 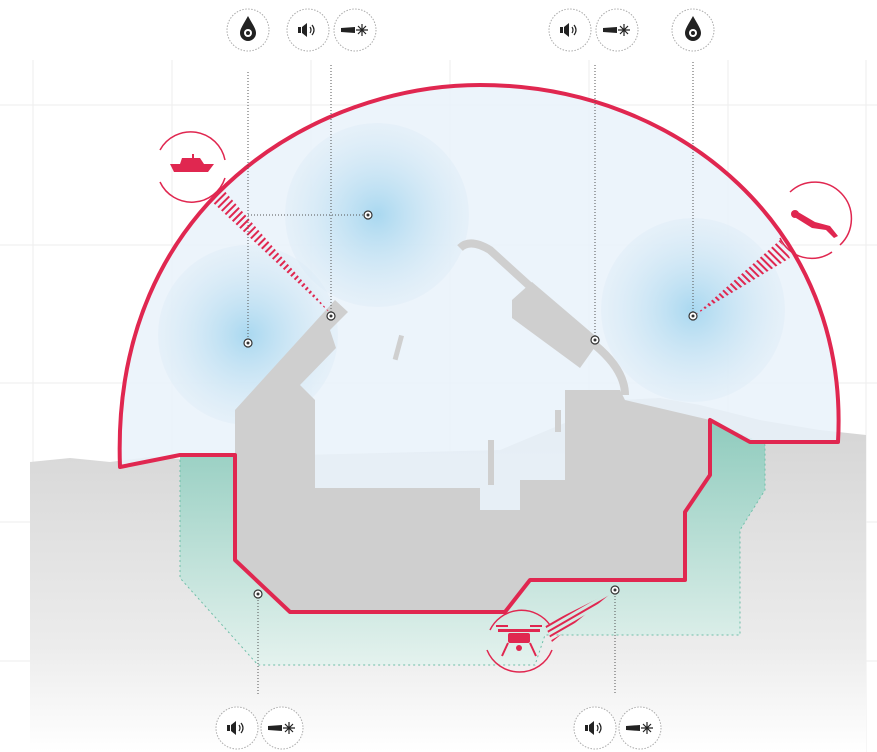 What do you see at coordinates (519, 641) in the screenshot?
I see `drone-threat` at bounding box center [519, 641].